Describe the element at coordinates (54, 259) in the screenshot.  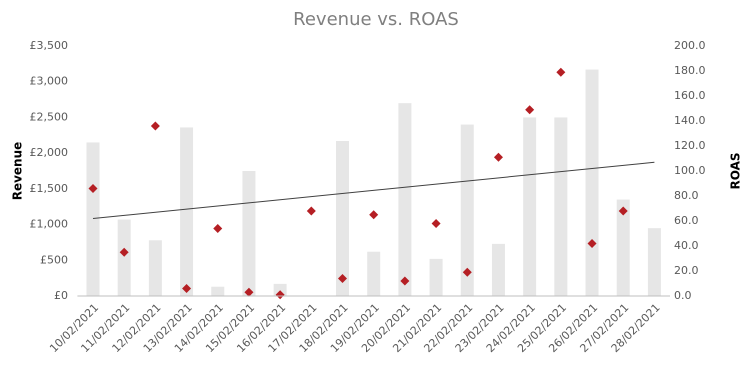
I see `y-tick-label: £500` at that location.